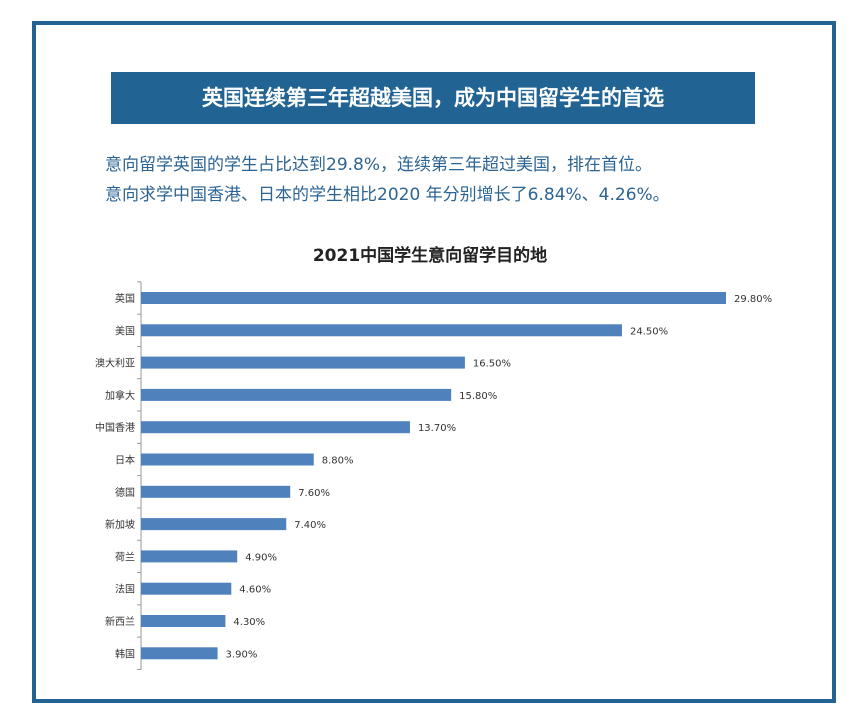 The image size is (860, 715). What do you see at coordinates (125, 330) in the screenshot?
I see `category-label: 美国` at bounding box center [125, 330].